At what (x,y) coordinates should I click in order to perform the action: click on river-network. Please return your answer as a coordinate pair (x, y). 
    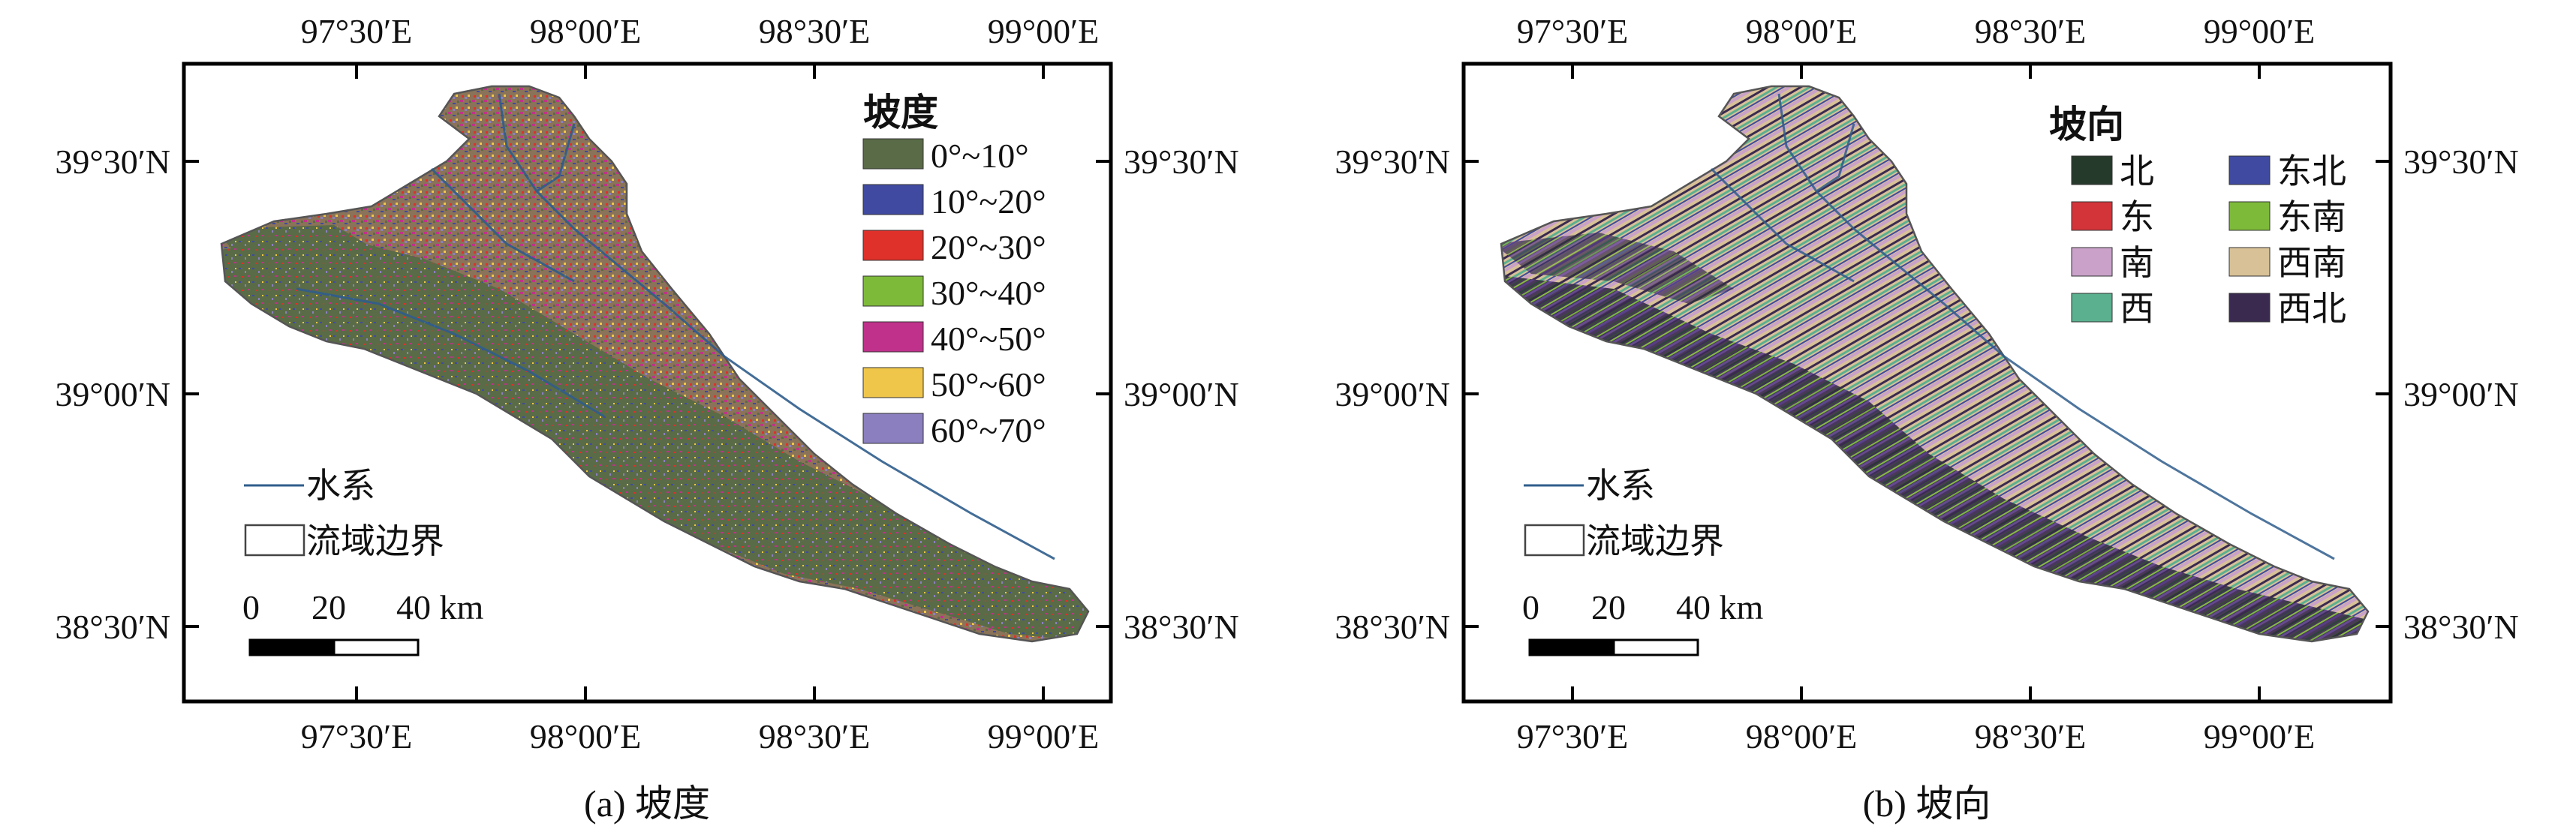
    Looking at the image, I should click on (2023, 326).